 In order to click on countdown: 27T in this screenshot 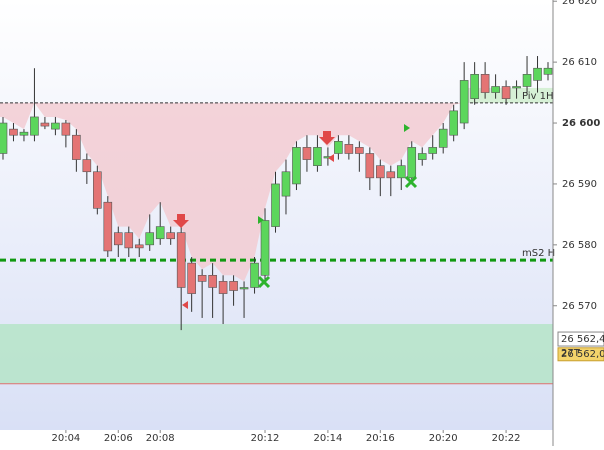, I will do `click(571, 353)`.